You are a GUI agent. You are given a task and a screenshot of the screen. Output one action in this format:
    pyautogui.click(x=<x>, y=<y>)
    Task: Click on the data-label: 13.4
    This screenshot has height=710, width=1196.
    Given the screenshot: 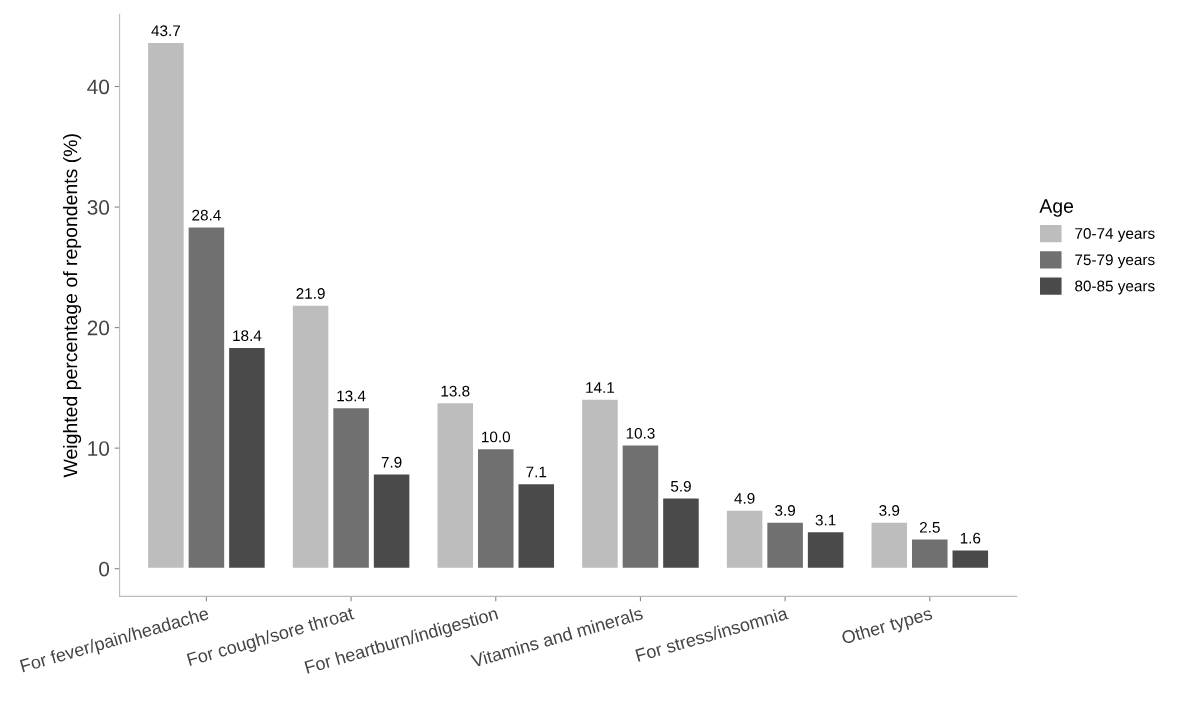 What is the action you would take?
    pyautogui.click(x=351, y=396)
    